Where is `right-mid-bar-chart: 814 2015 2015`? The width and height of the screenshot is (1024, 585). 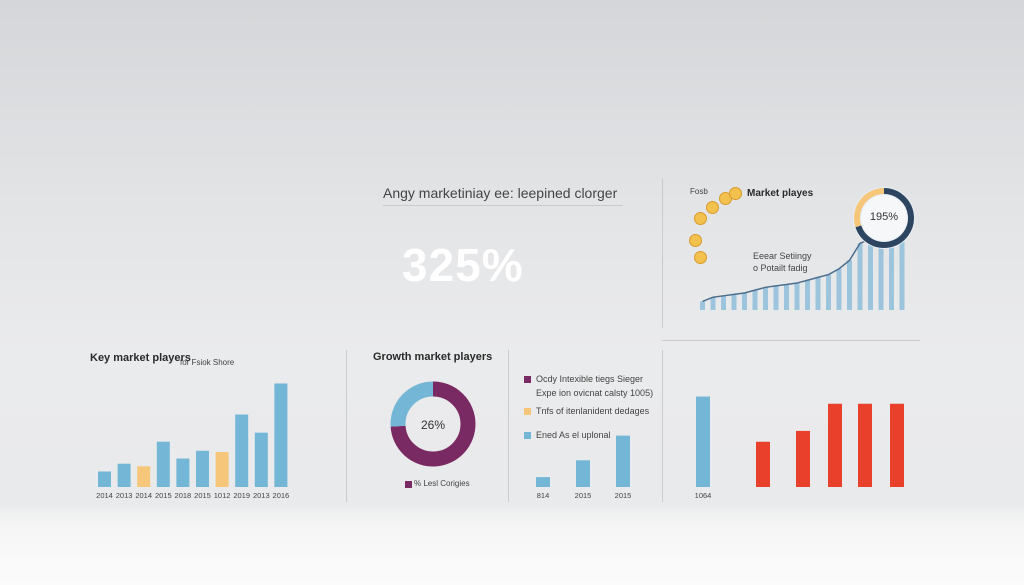 right-mid-bar-chart: 814 2015 2015 is located at coordinates (584, 467).